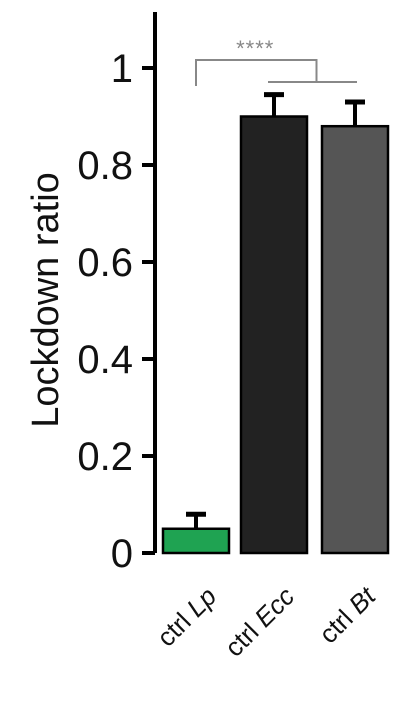 The width and height of the screenshot is (413, 702). What do you see at coordinates (105, 263) in the screenshot?
I see `y-tick-label: 0.6` at bounding box center [105, 263].